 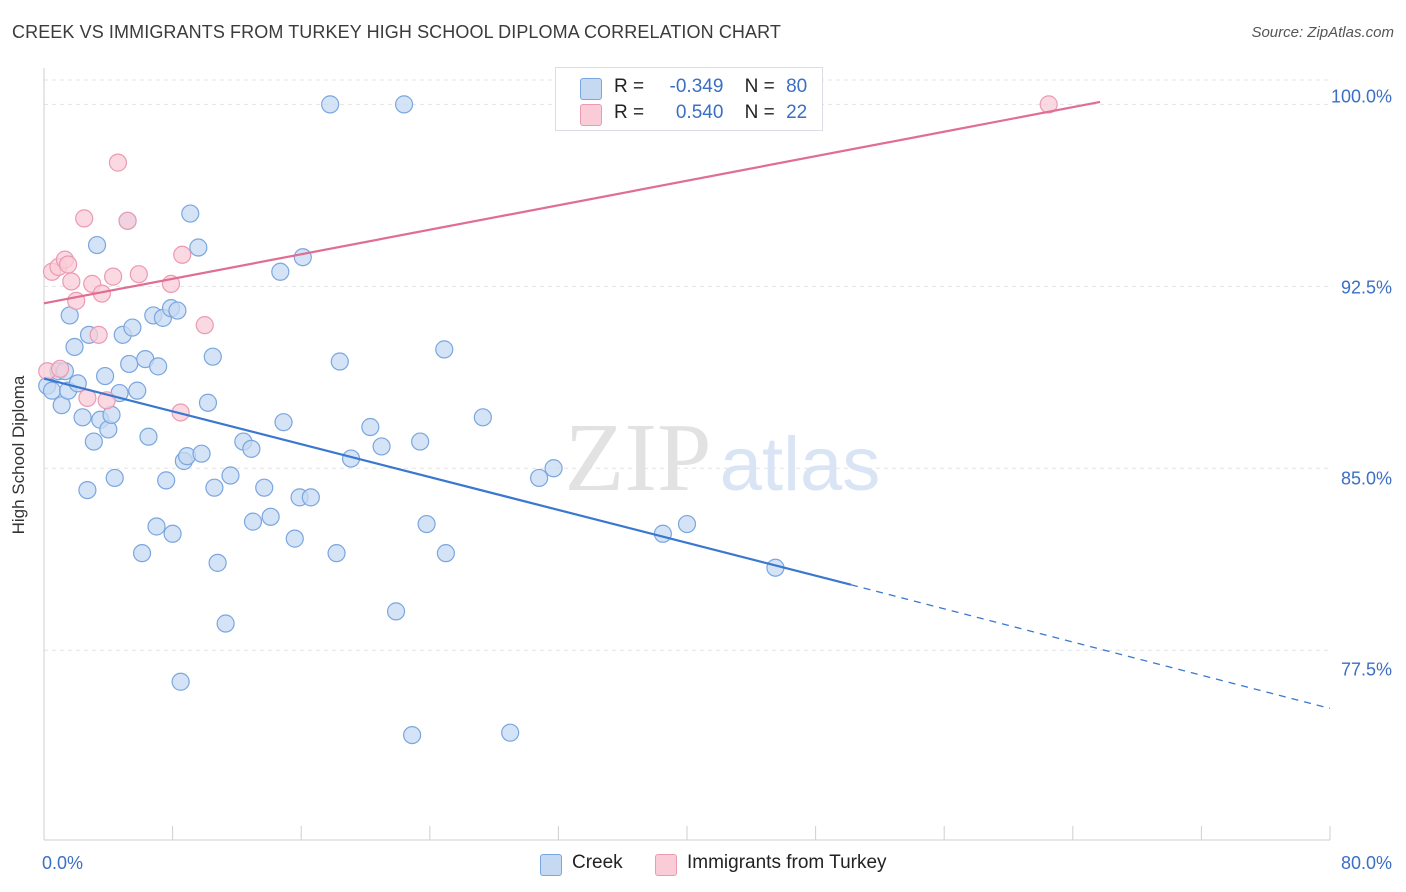 I want to click on series-legend: Creek Immigrants from Turkey, so click(x=703, y=865).